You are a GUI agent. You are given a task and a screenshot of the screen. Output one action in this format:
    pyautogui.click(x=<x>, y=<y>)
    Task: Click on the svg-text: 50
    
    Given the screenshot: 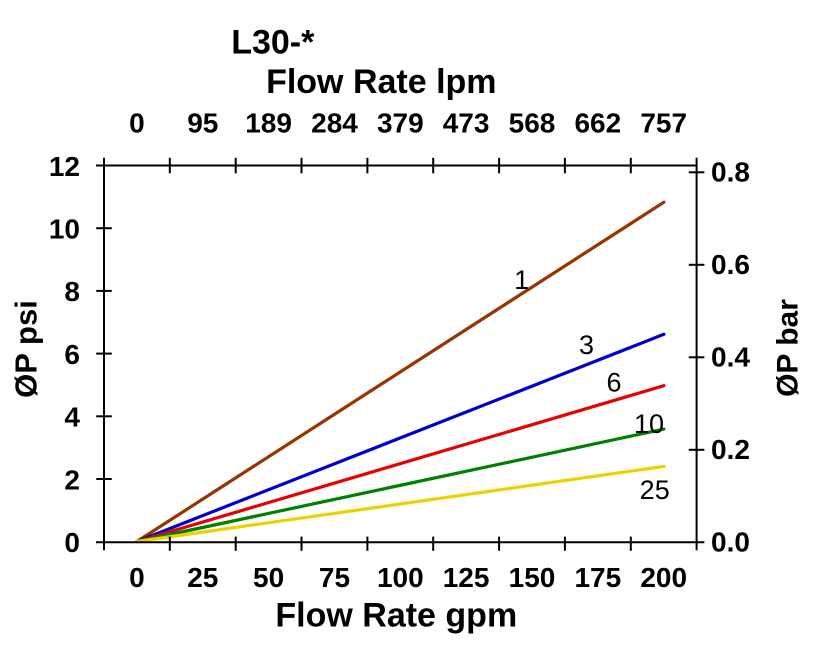 What is the action you would take?
    pyautogui.click(x=268, y=577)
    